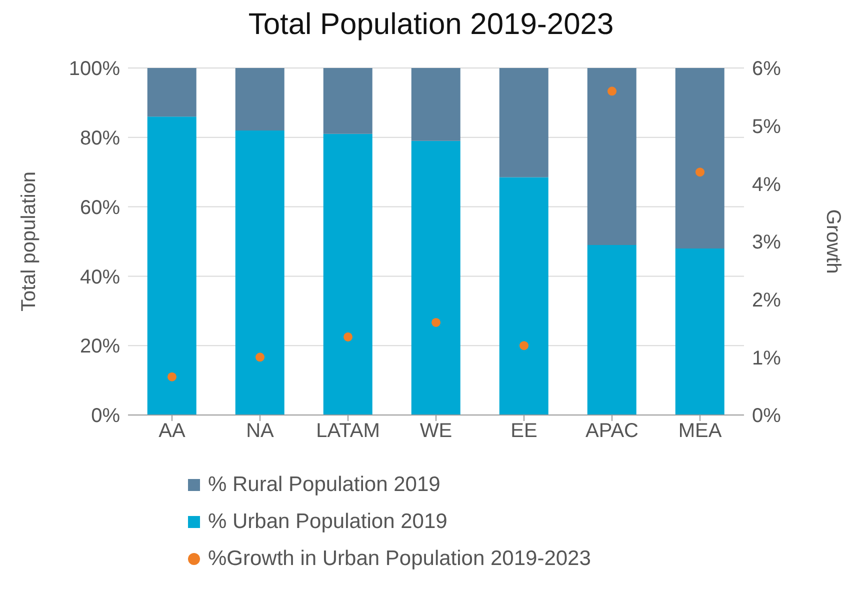 The height and width of the screenshot is (611, 862). I want to click on x-tick-label: AA, so click(172, 431).